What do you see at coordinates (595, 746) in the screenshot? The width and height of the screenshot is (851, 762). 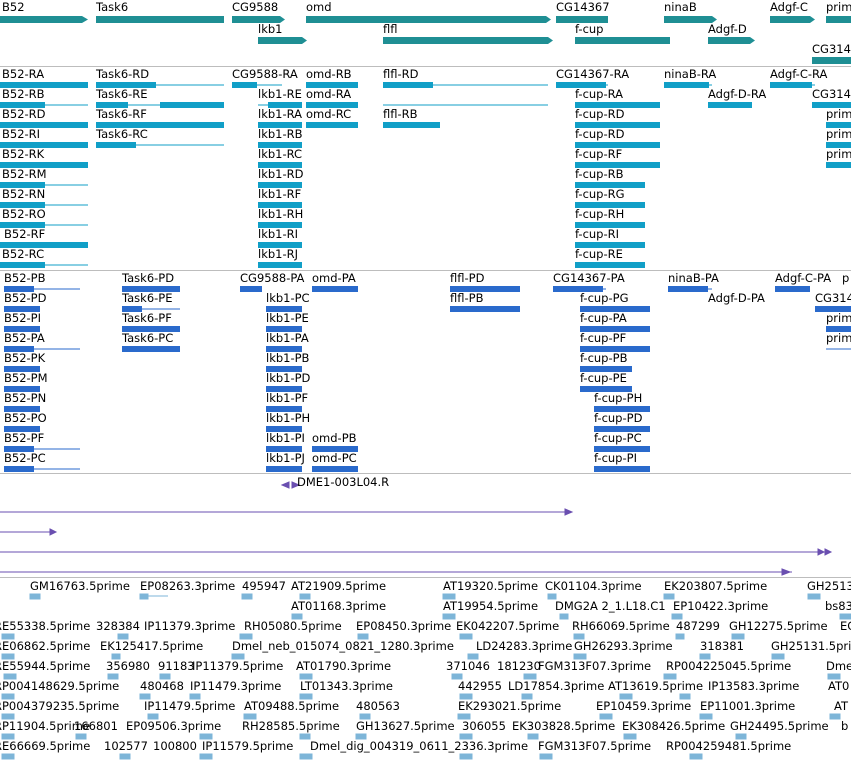 I see `est-label: FGM313F07.5prime` at bounding box center [595, 746].